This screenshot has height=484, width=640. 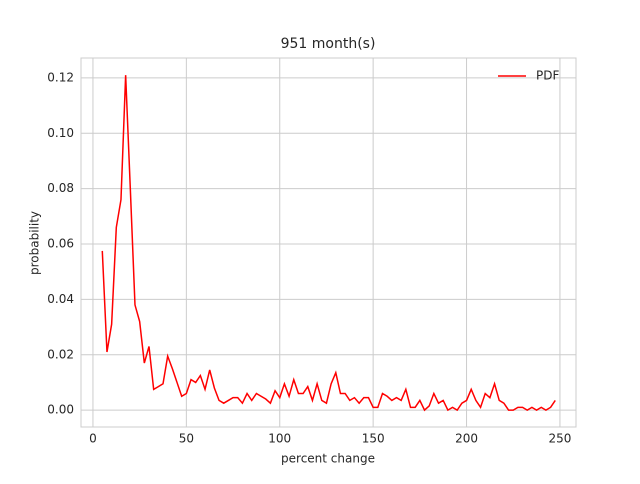 What do you see at coordinates (60, 410) in the screenshot?
I see `y-tick-label: 0.00` at bounding box center [60, 410].